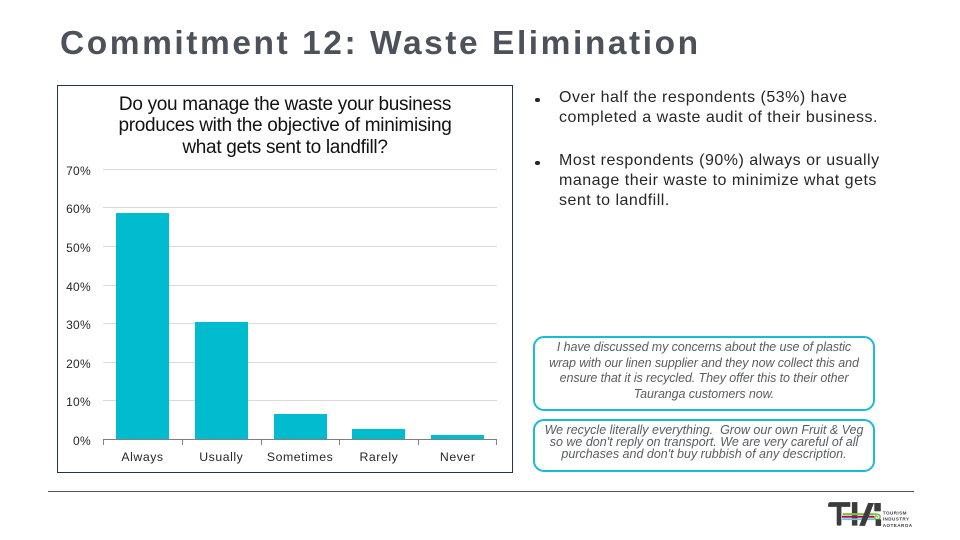 This screenshot has height=540, width=960. Describe the element at coordinates (896, 519) in the screenshot. I see `svg-text: INDUSTRY` at that location.